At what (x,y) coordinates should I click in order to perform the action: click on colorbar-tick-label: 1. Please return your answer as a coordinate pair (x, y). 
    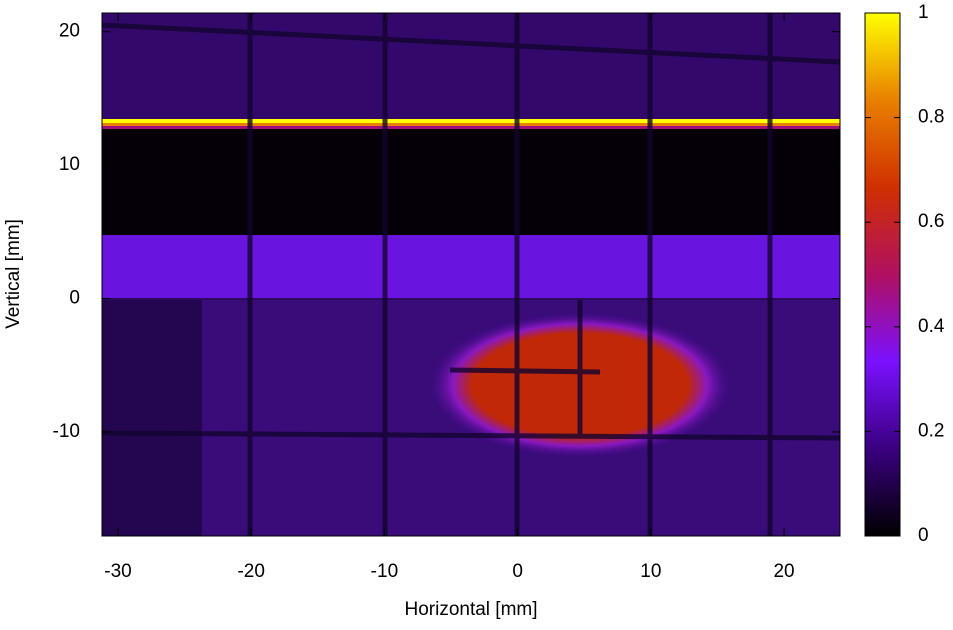
    Looking at the image, I should click on (923, 12).